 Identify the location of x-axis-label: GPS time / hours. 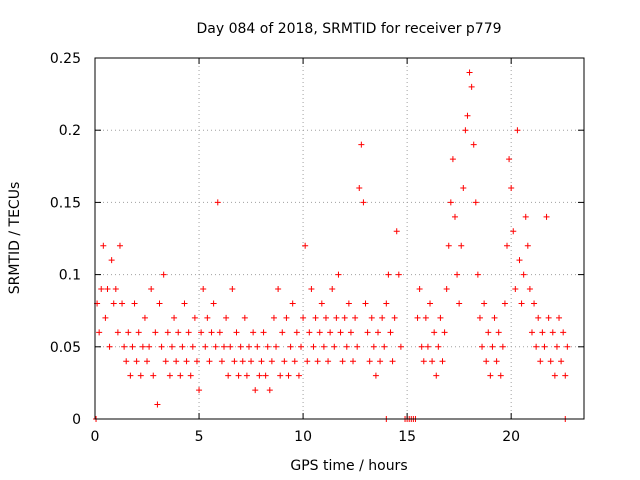
(348, 466).